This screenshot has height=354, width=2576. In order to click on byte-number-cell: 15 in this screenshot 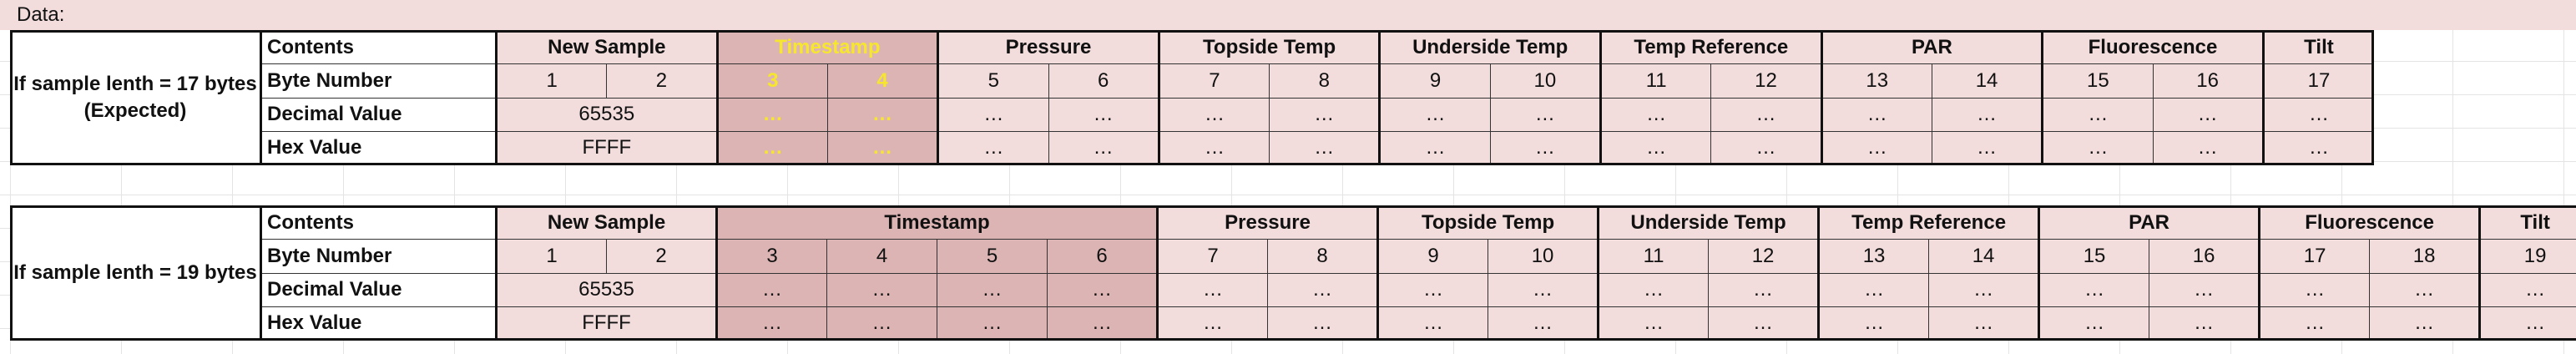, I will do `click(2097, 81)`.